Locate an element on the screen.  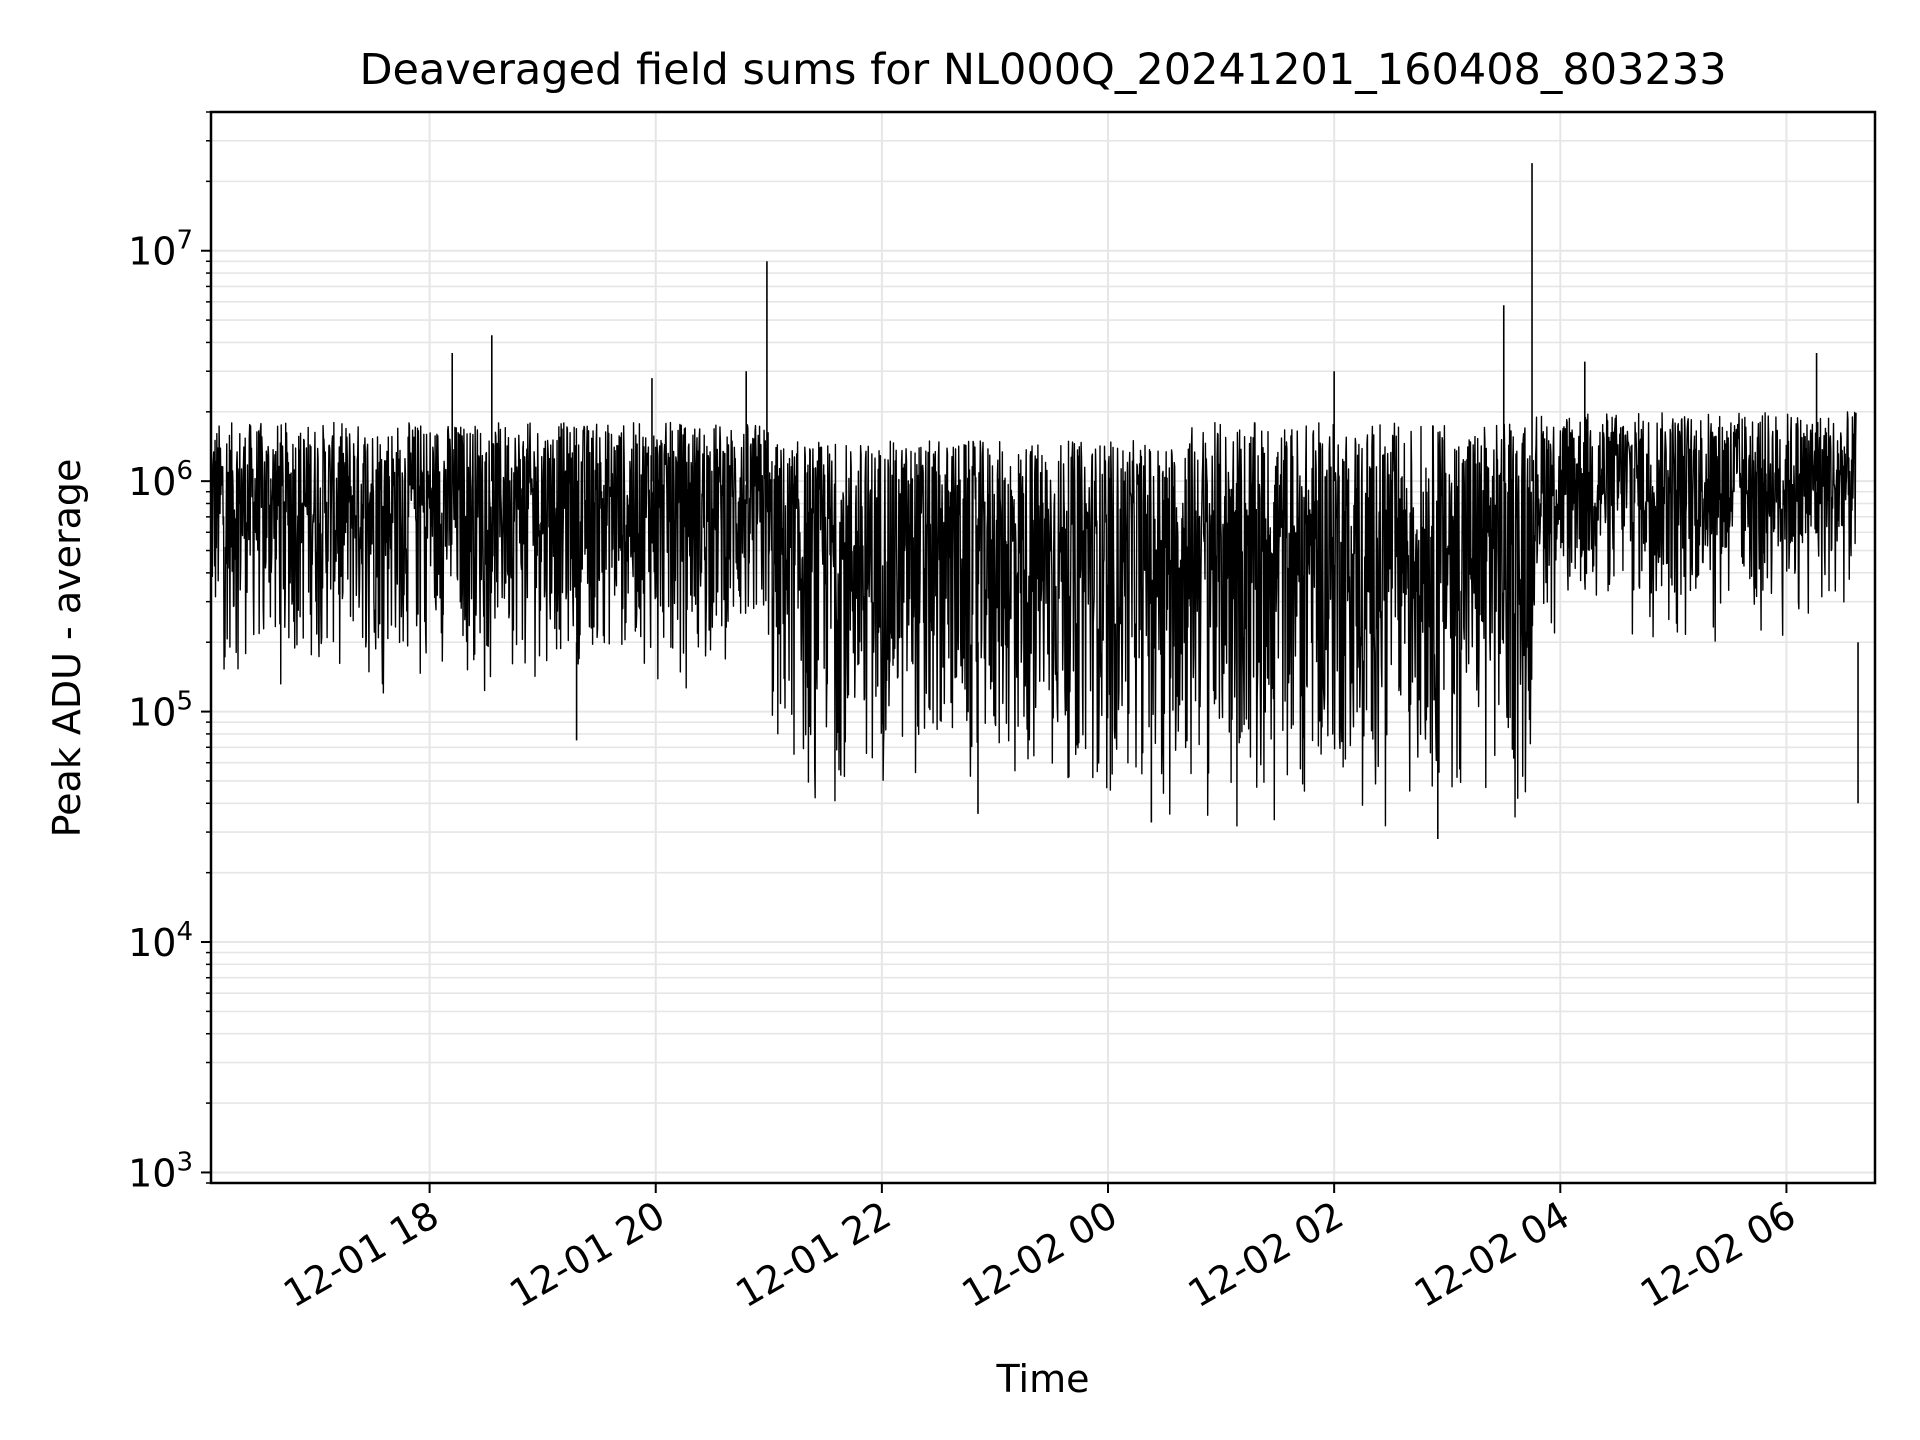
x-axis-label: Time is located at coordinates (1043, 1379).